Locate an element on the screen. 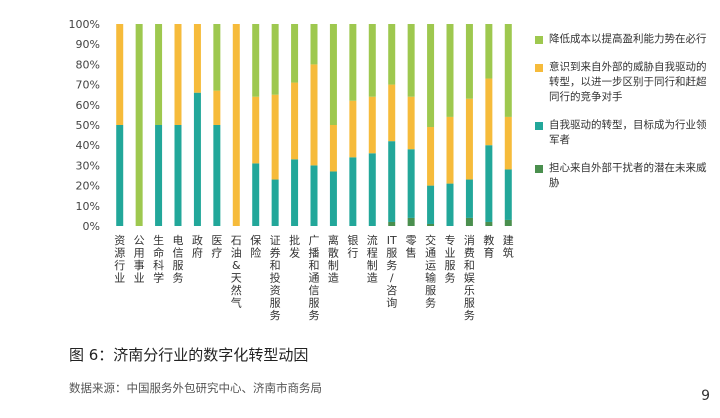  x-tick-label: 零售 is located at coordinates (411, 247).